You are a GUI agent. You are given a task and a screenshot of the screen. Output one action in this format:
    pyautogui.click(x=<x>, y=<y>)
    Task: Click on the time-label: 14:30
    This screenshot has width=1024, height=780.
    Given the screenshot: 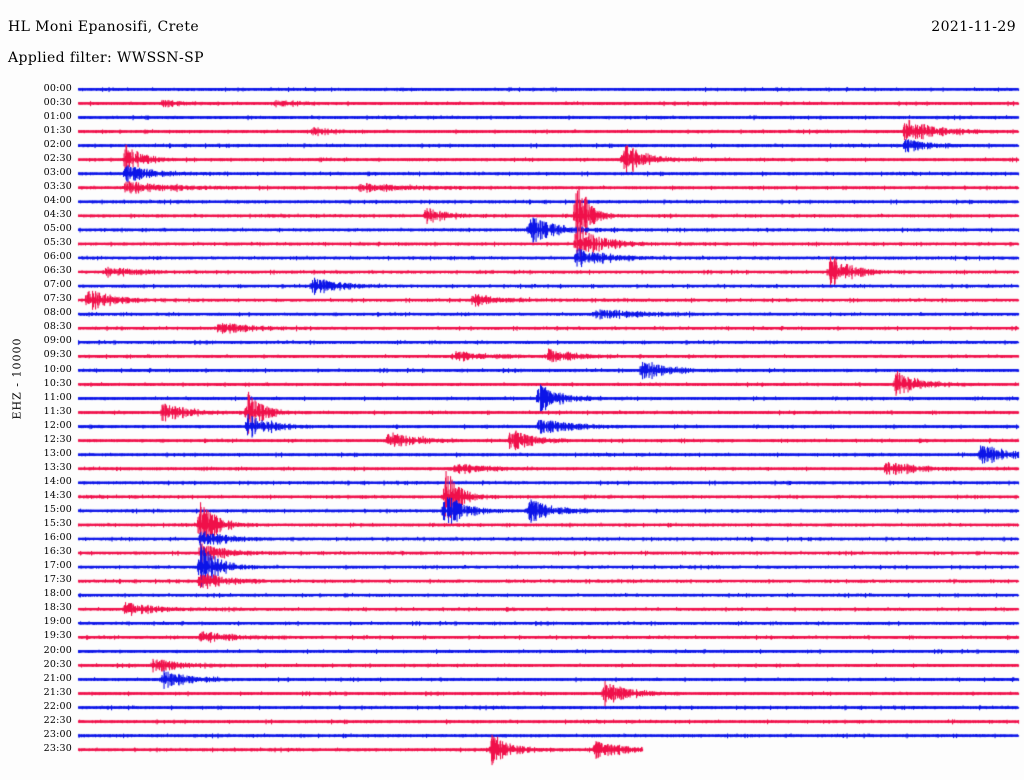 What is the action you would take?
    pyautogui.click(x=57, y=495)
    